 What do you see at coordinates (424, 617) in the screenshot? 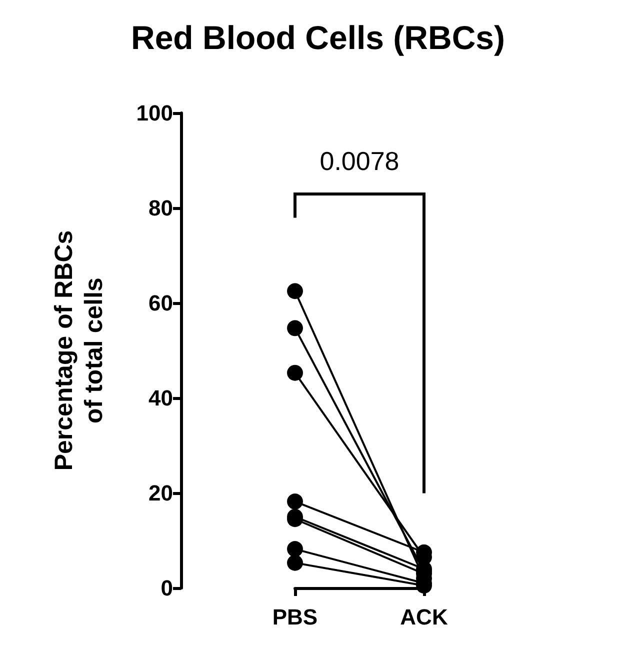
I see `x-tick-label: ACK` at bounding box center [424, 617].